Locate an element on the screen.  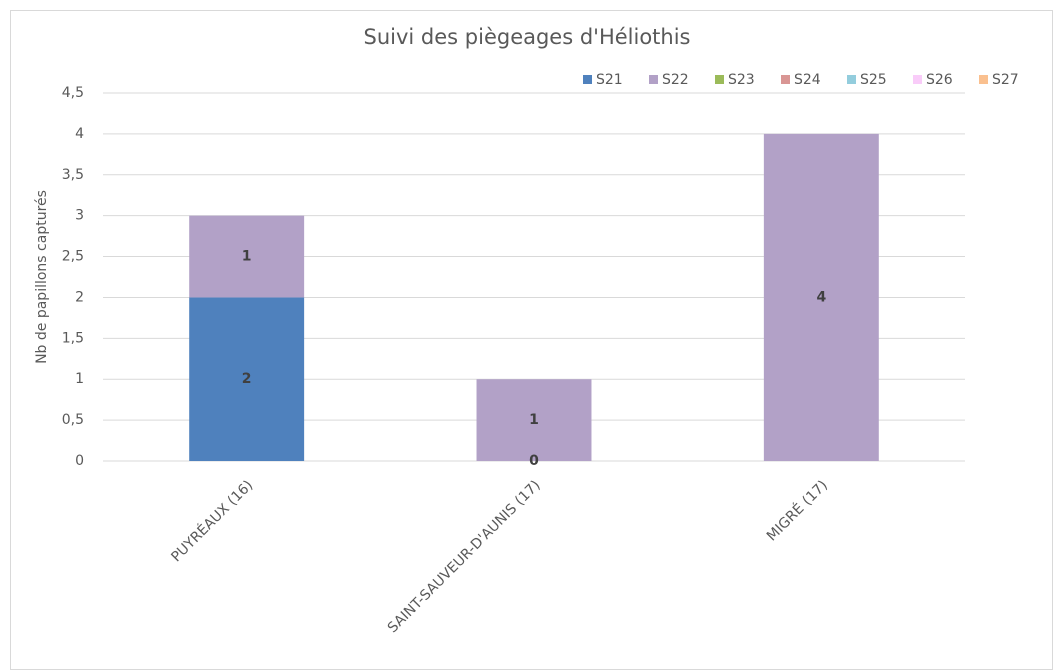
y-tick-label: 2,5 is located at coordinates (73, 257).